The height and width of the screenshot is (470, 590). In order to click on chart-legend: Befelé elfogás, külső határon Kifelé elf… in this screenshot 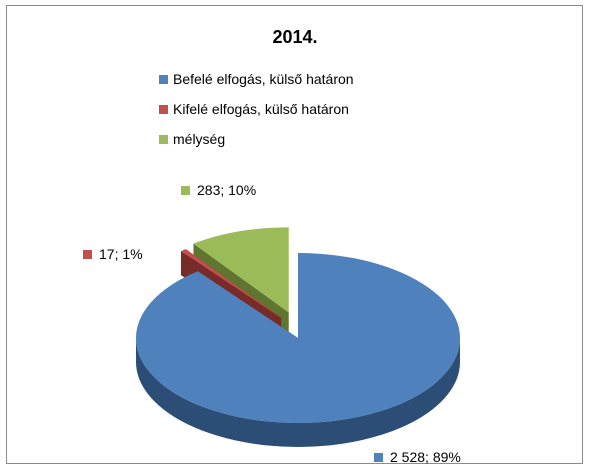, I will do `click(256, 109)`.